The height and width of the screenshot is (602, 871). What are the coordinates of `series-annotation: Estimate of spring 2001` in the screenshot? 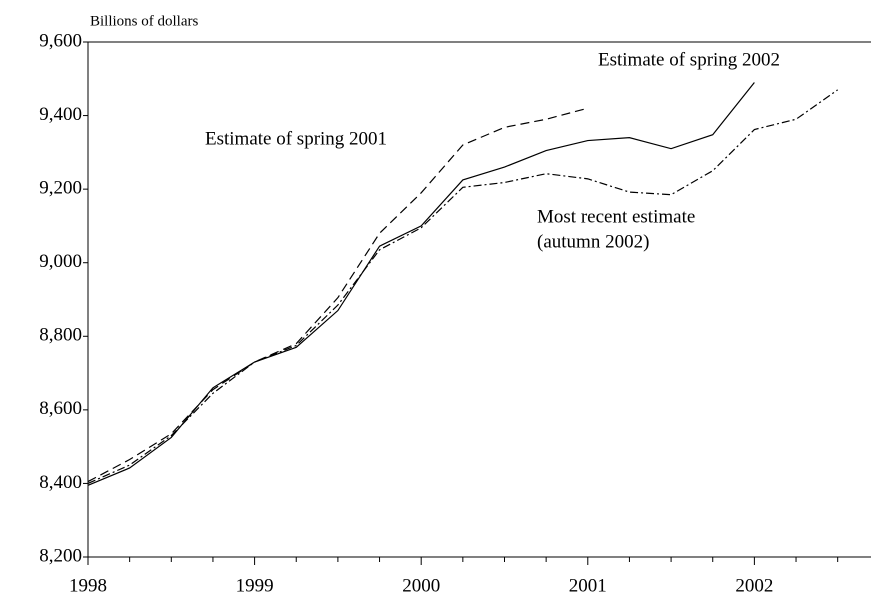 It's located at (296, 138).